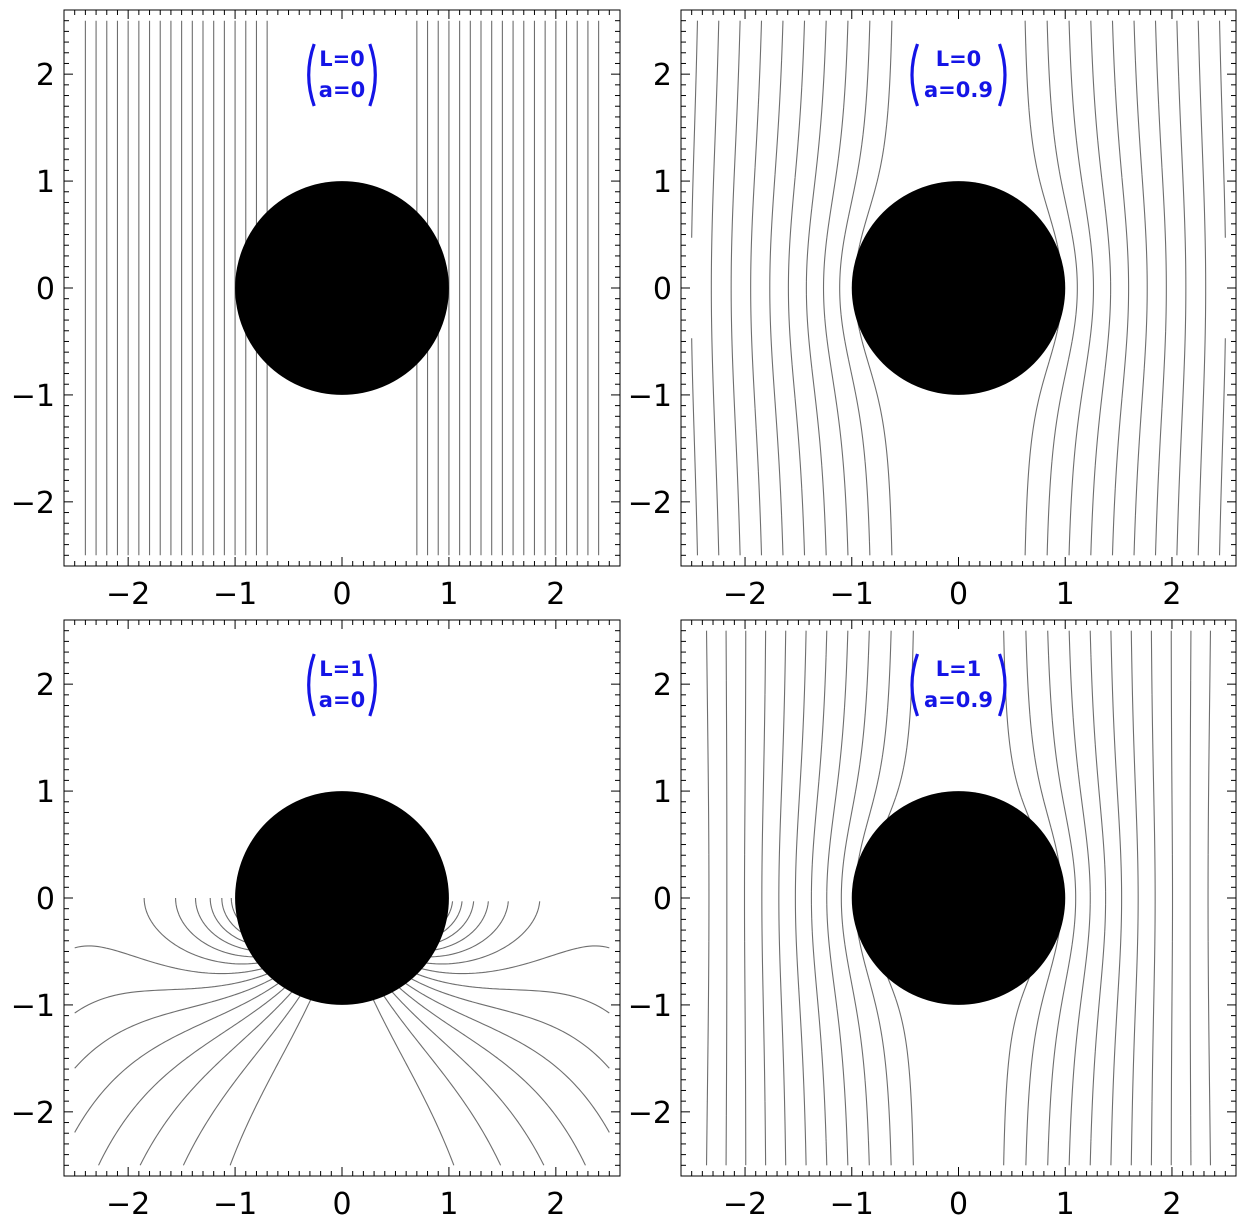 The height and width of the screenshot is (1222, 1237). Describe the element at coordinates (958, 685) in the screenshot. I see `parameter-label: L=1 a=0.9` at that location.